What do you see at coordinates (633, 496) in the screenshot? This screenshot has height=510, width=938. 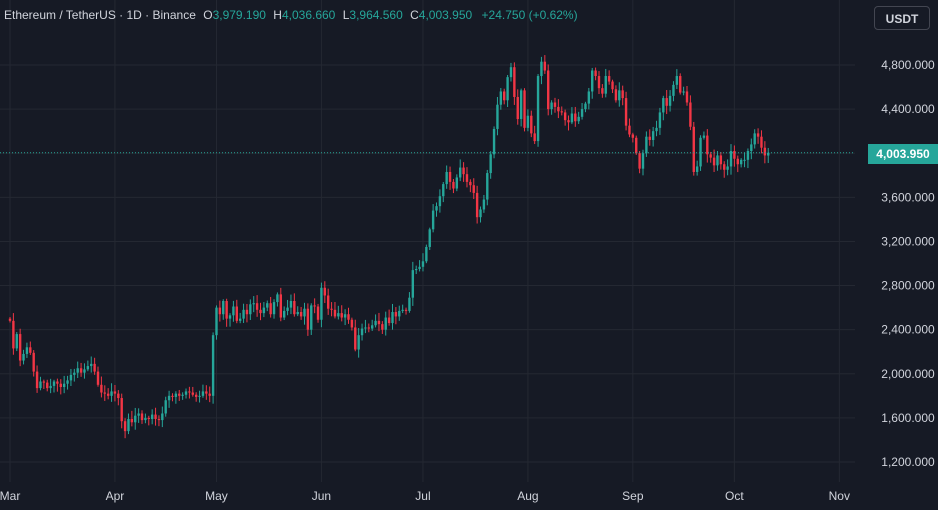 I see `time-tick-label: Sep` at bounding box center [633, 496].